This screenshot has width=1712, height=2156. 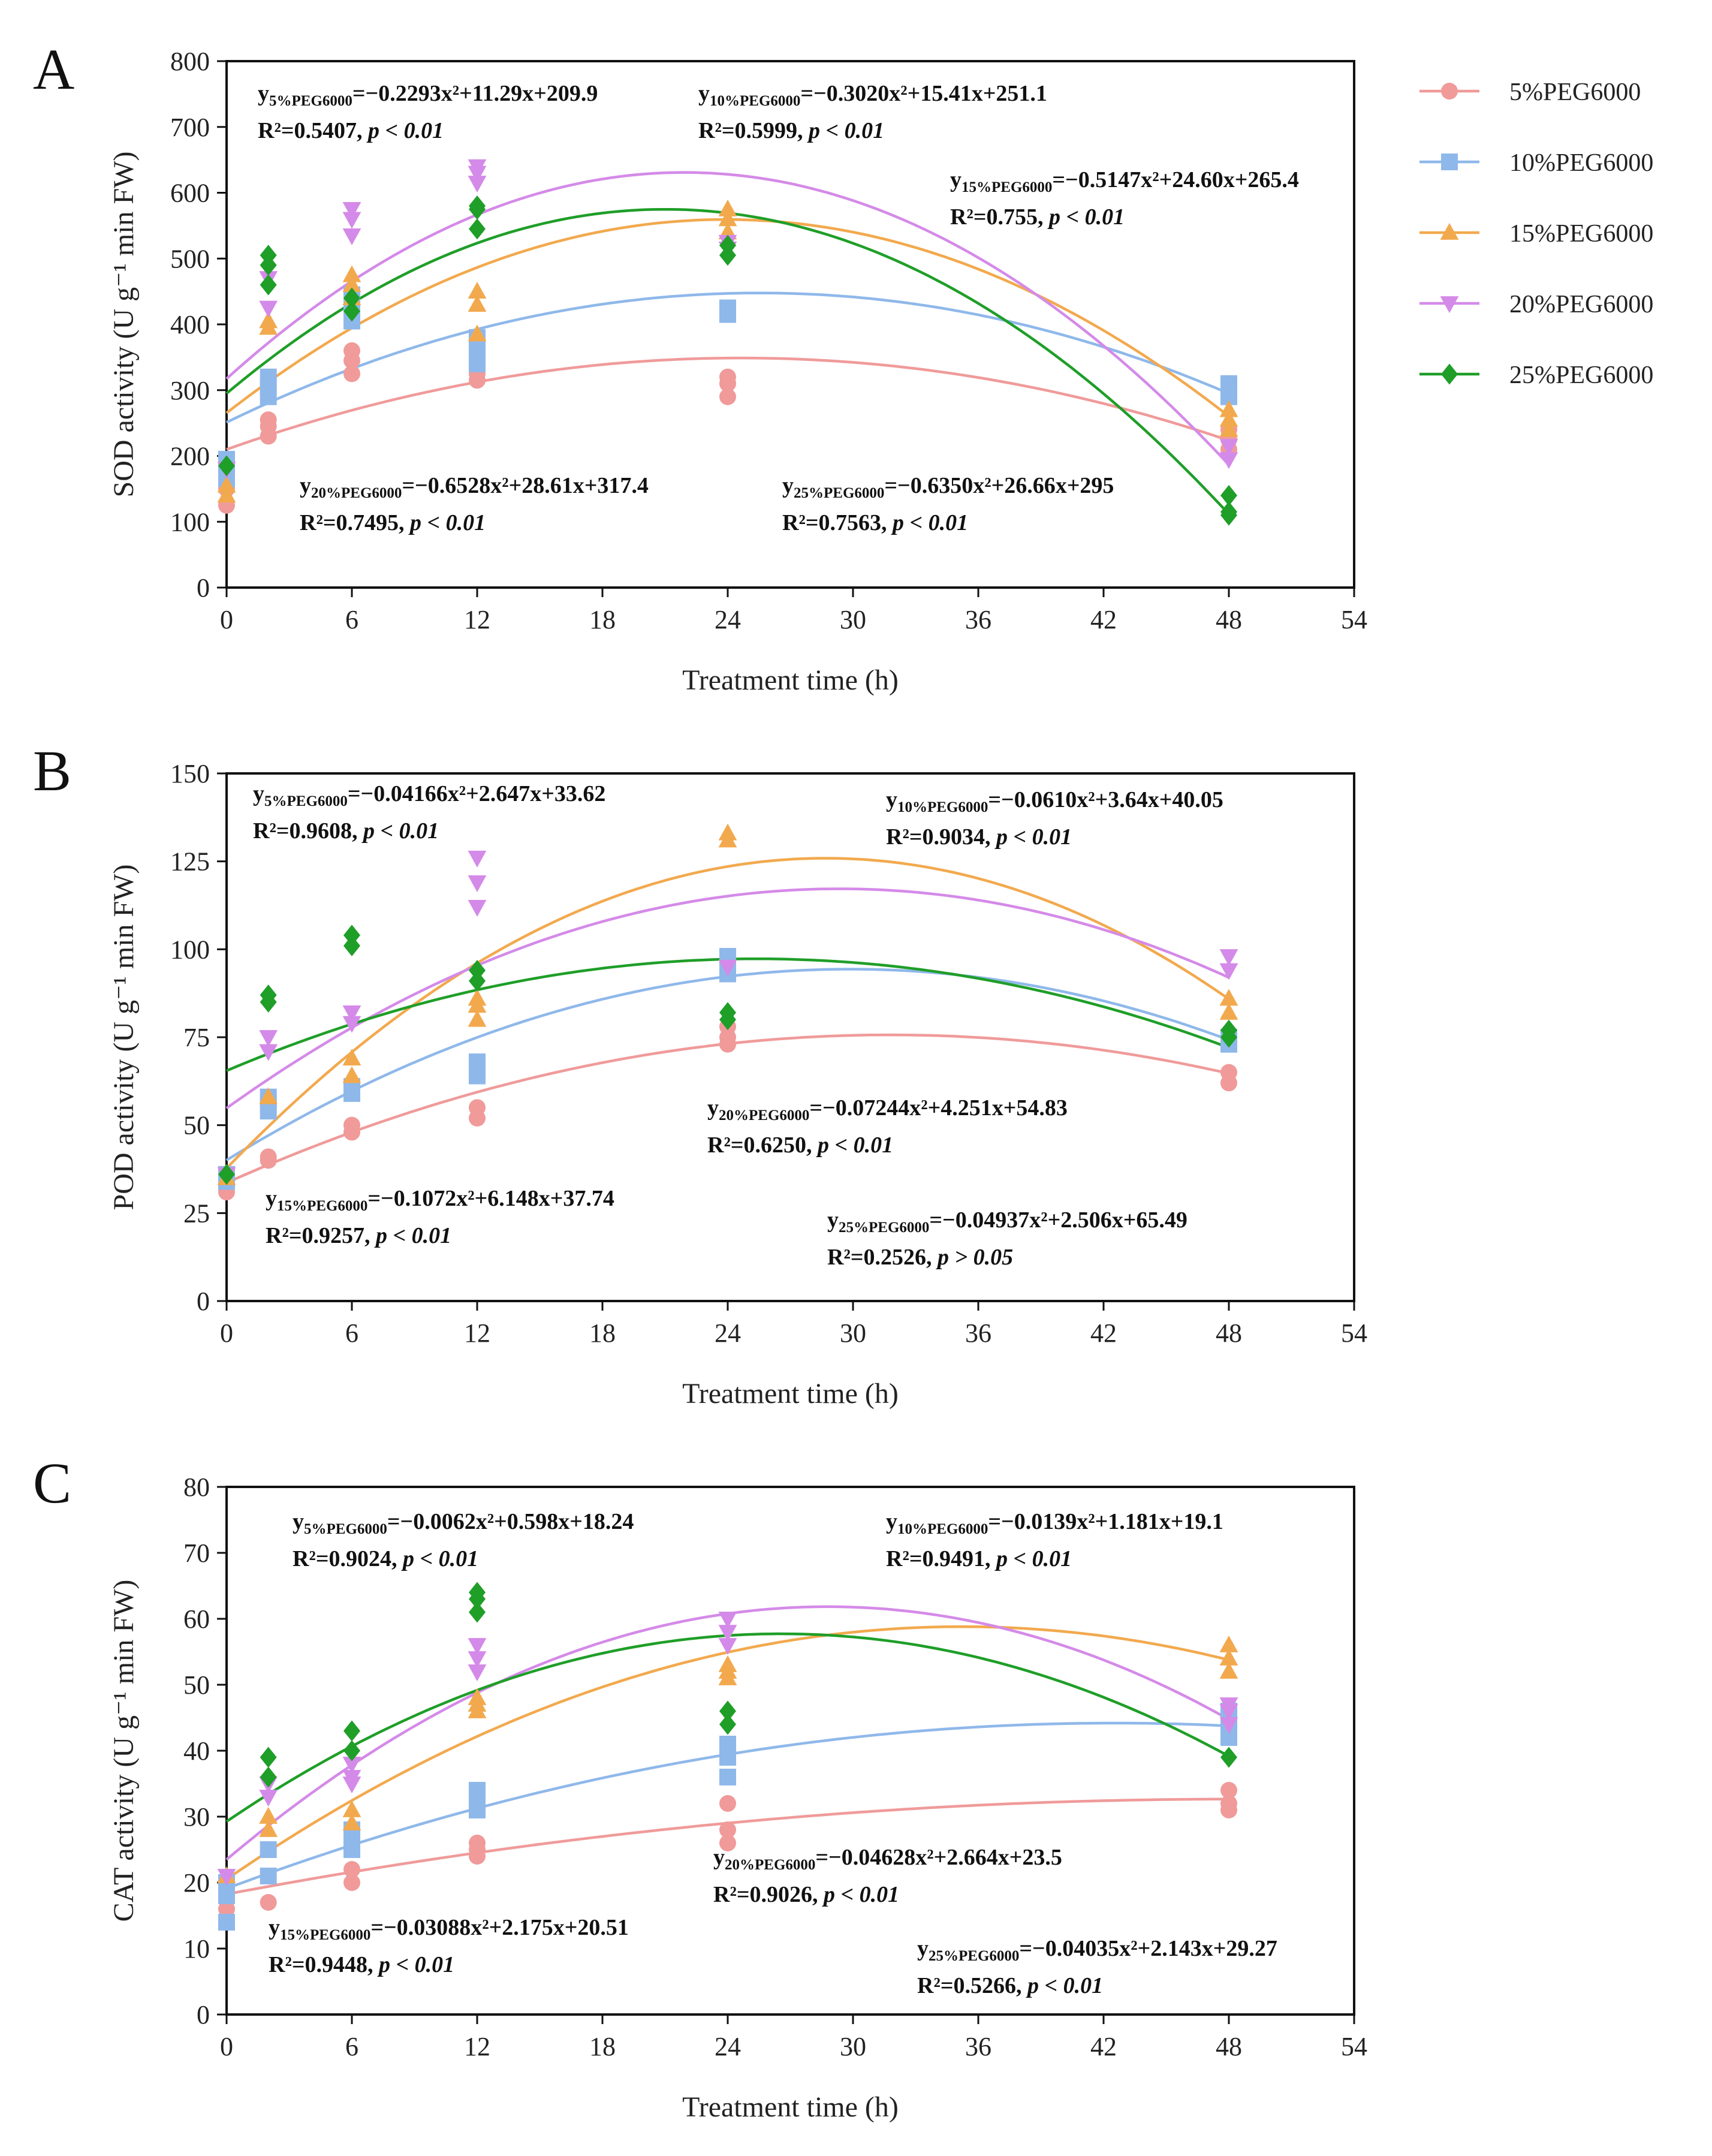 What do you see at coordinates (1105, 1521) in the screenshot?
I see `equation-formula: =−0.0139x²+1.181x+19.1` at bounding box center [1105, 1521].